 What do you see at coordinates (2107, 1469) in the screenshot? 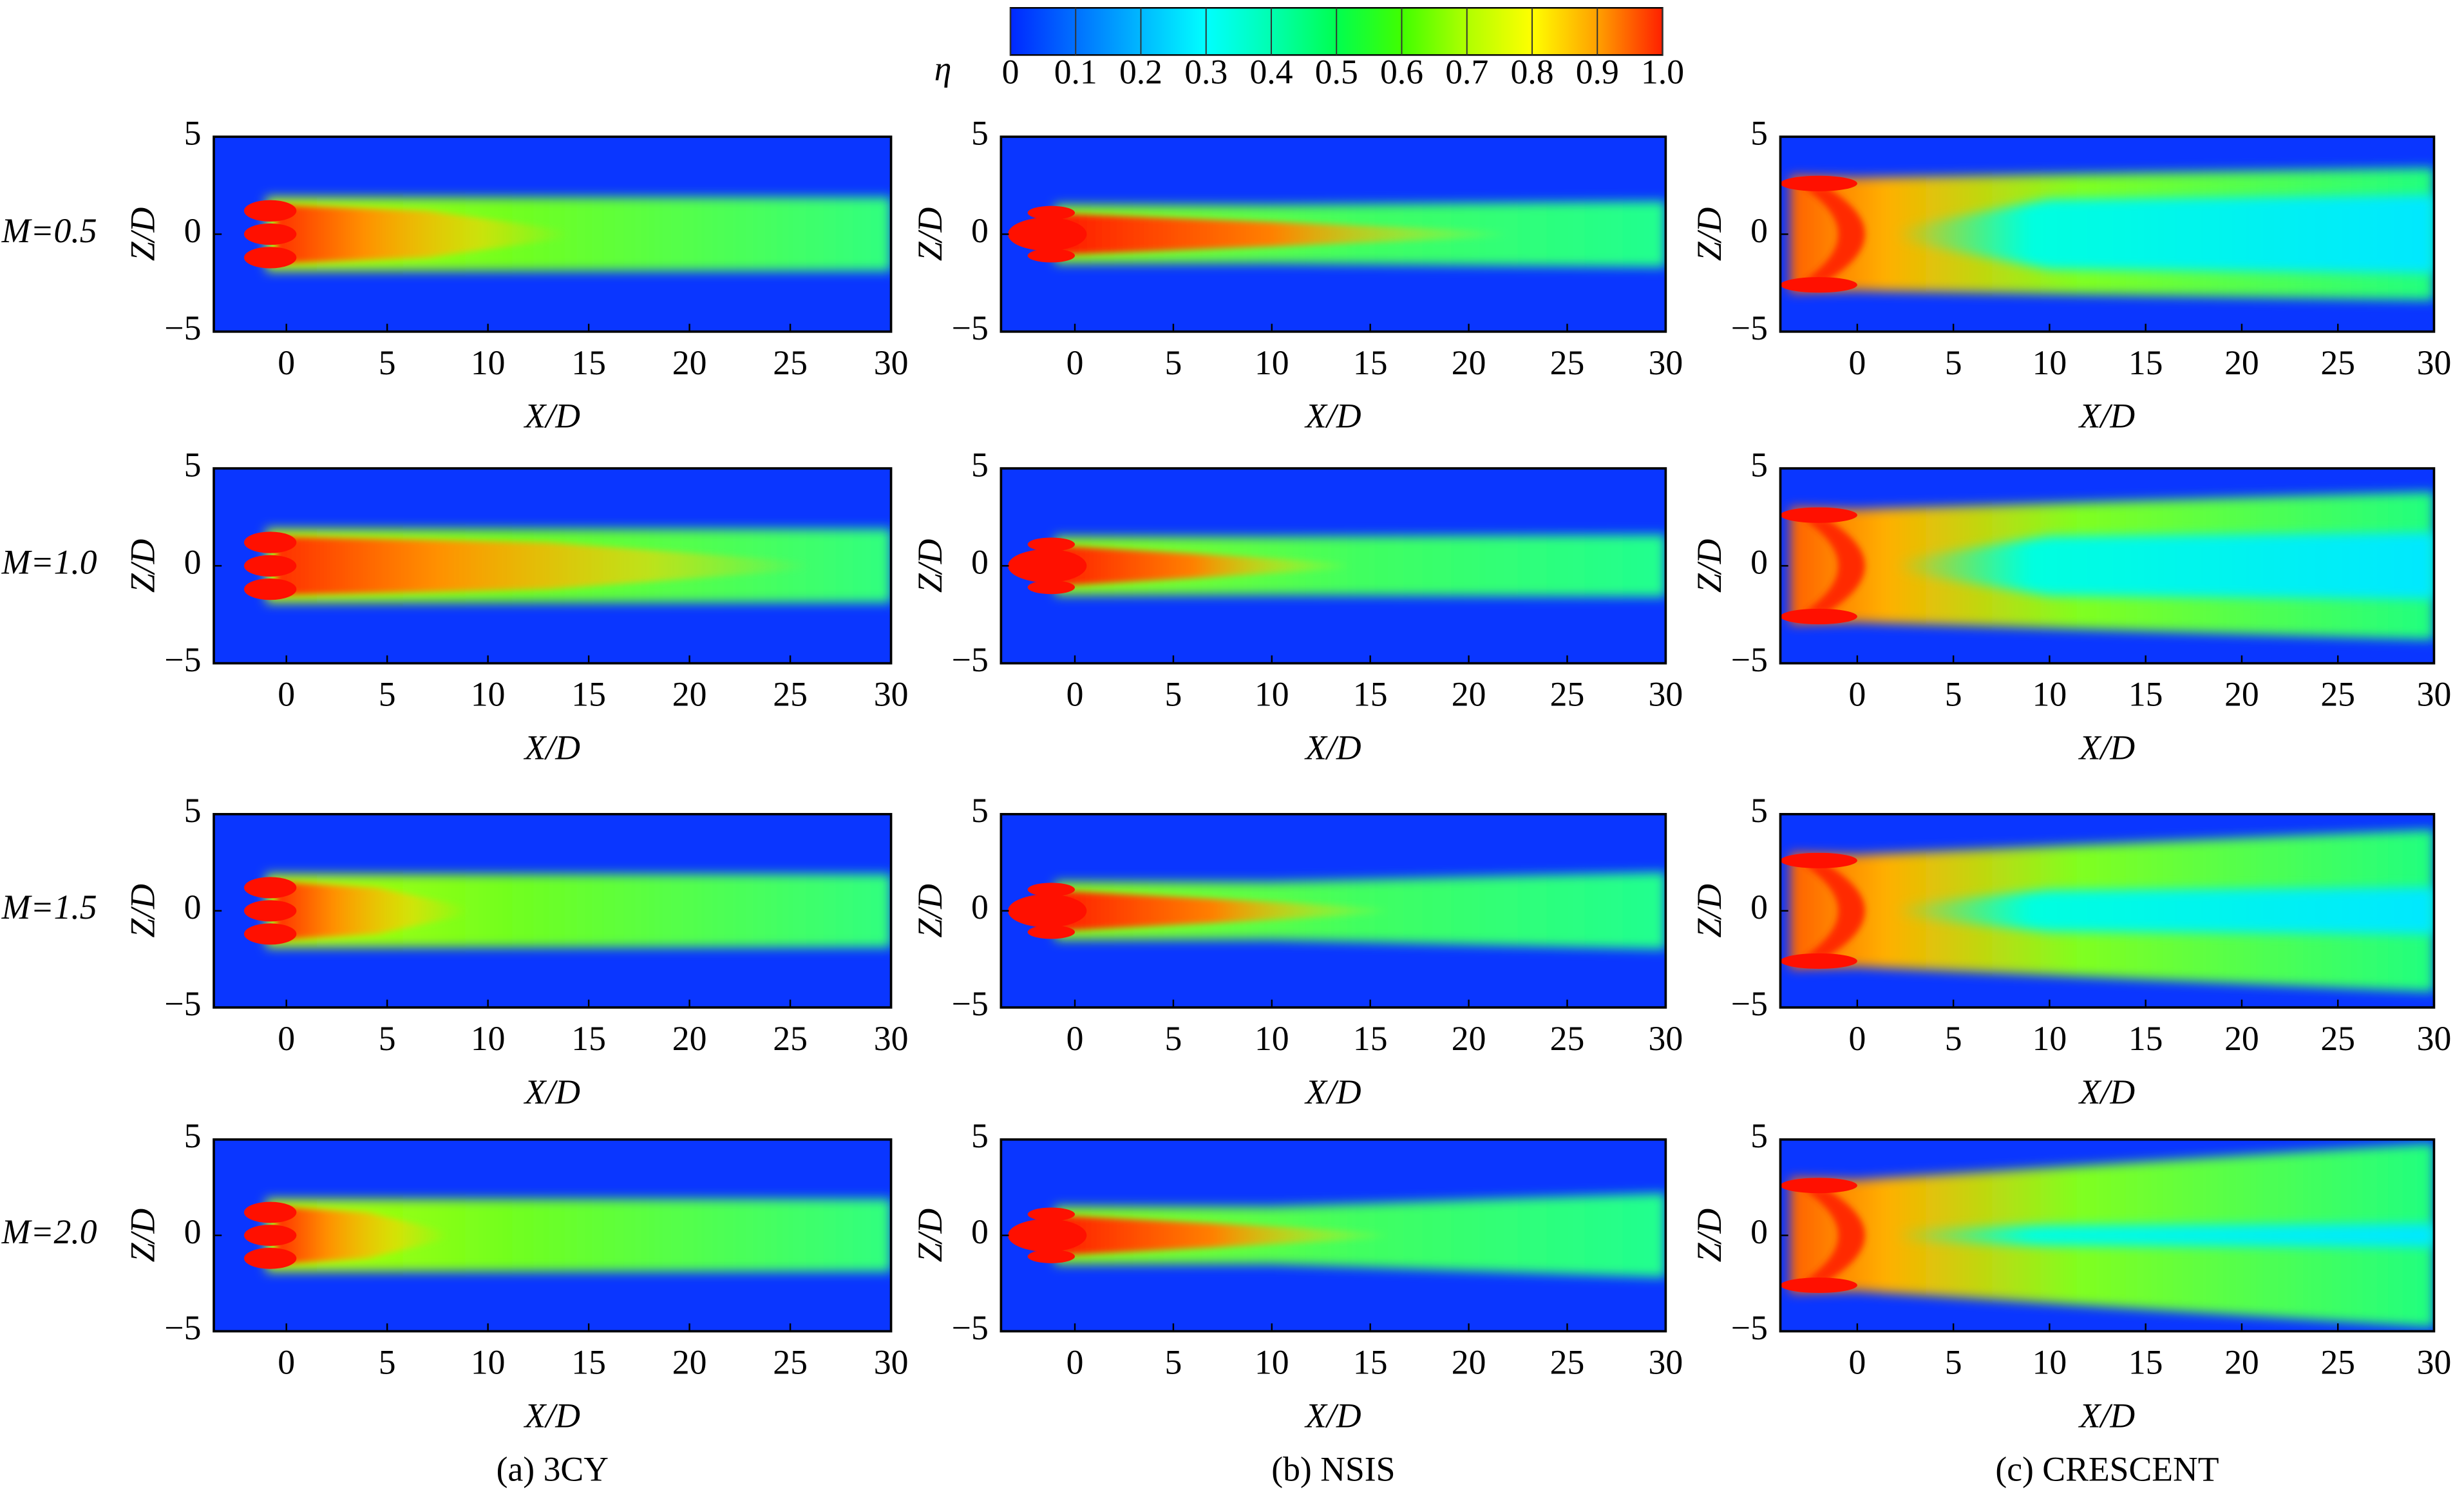
I see `column-caption: (c) CRESCENT` at bounding box center [2107, 1469].